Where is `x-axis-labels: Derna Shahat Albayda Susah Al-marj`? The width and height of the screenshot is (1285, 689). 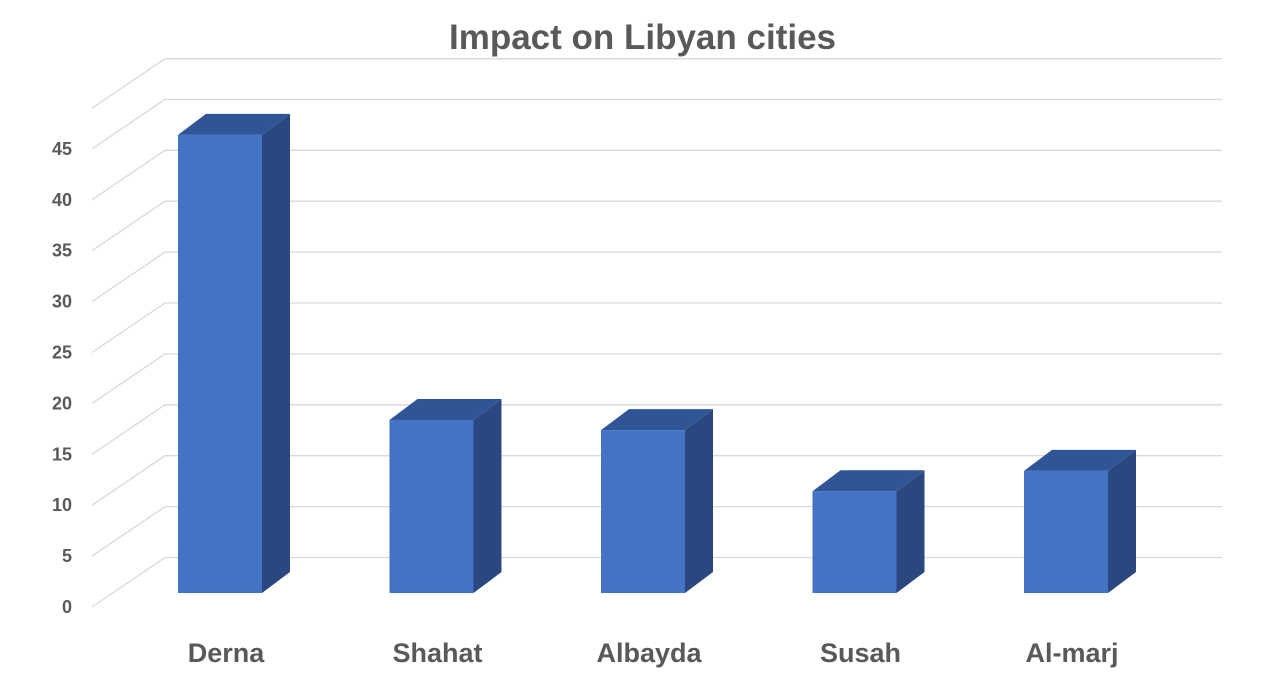 x-axis-labels: Derna Shahat Albayda Susah Al-marj is located at coordinates (653, 653).